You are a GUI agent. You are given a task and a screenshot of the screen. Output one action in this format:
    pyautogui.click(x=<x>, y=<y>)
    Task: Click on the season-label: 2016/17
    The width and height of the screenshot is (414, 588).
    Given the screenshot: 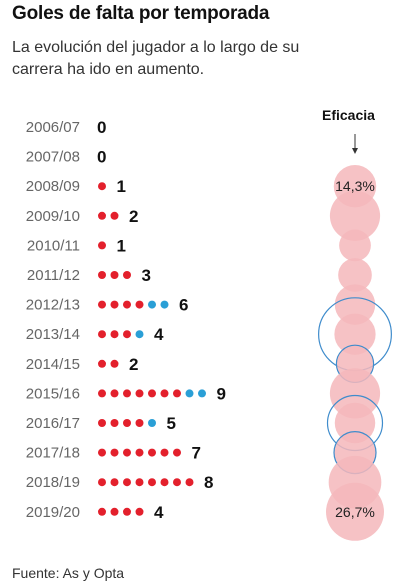 What is the action you would take?
    pyautogui.click(x=53, y=423)
    